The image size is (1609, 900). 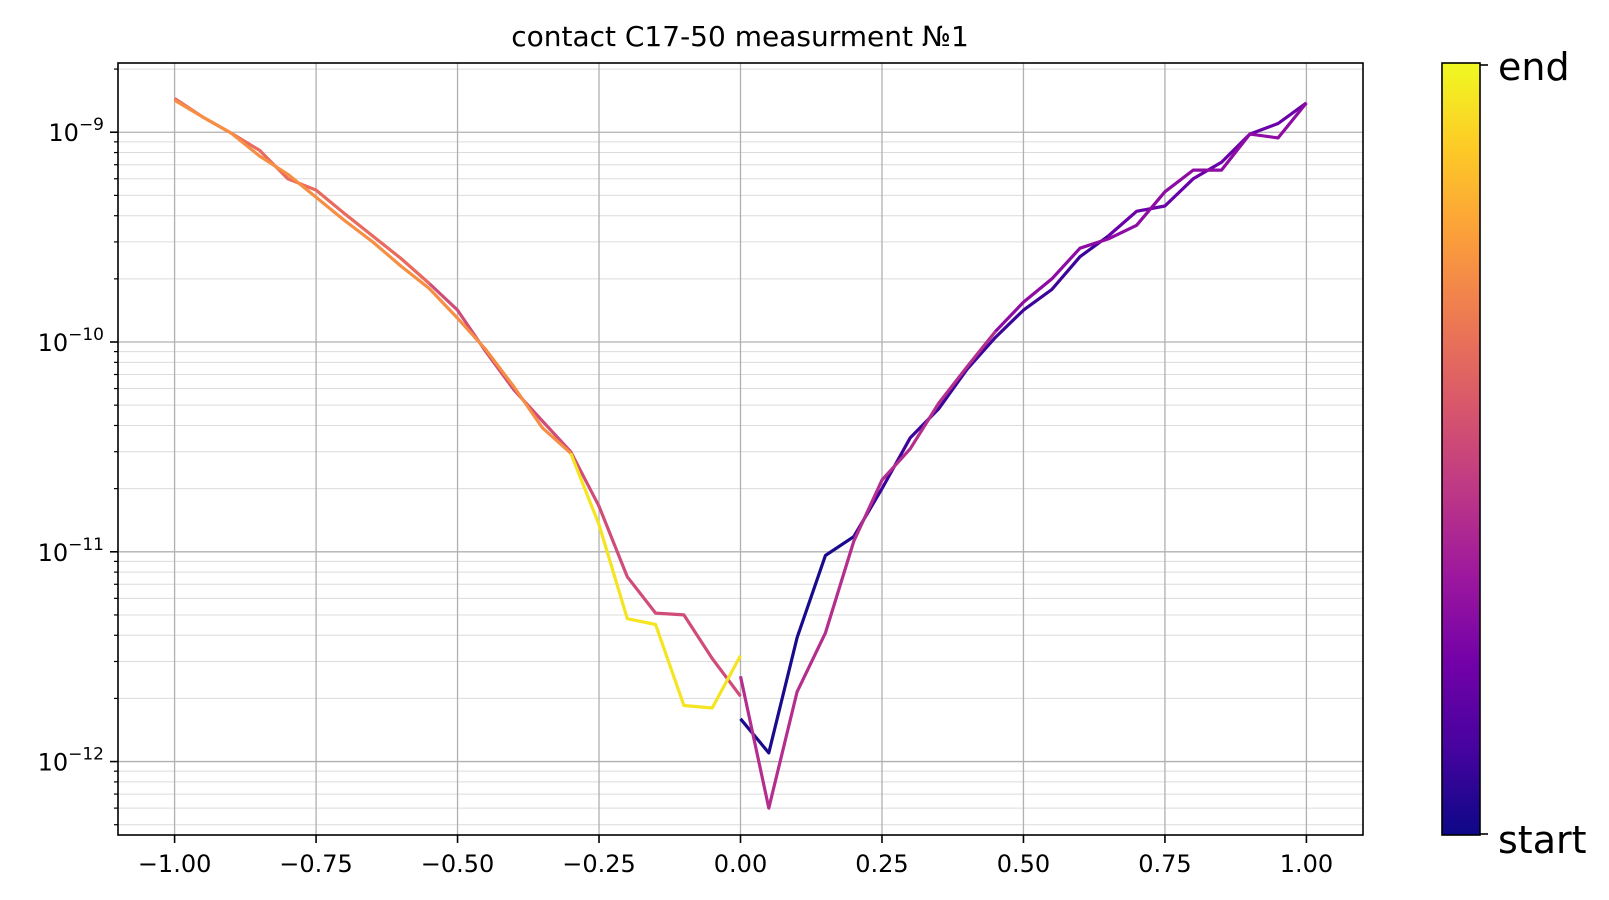 I want to click on x-tick-label: 0.25, so click(x=881, y=864).